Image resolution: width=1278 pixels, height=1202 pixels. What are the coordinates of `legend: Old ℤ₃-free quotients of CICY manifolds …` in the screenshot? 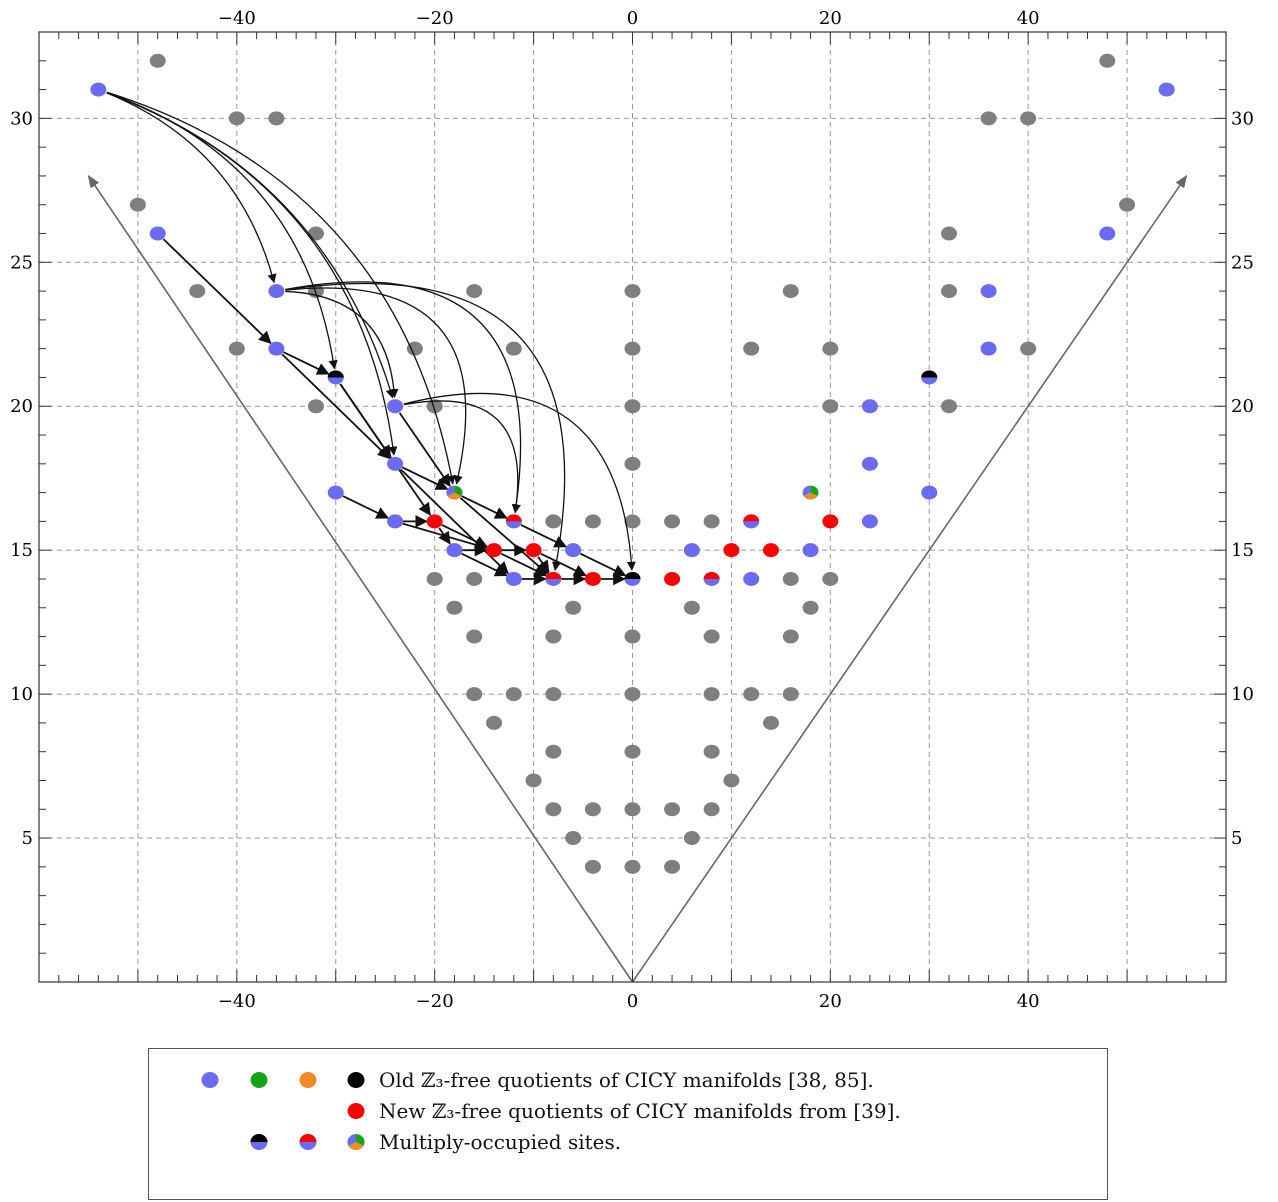 It's located at (628, 1124).